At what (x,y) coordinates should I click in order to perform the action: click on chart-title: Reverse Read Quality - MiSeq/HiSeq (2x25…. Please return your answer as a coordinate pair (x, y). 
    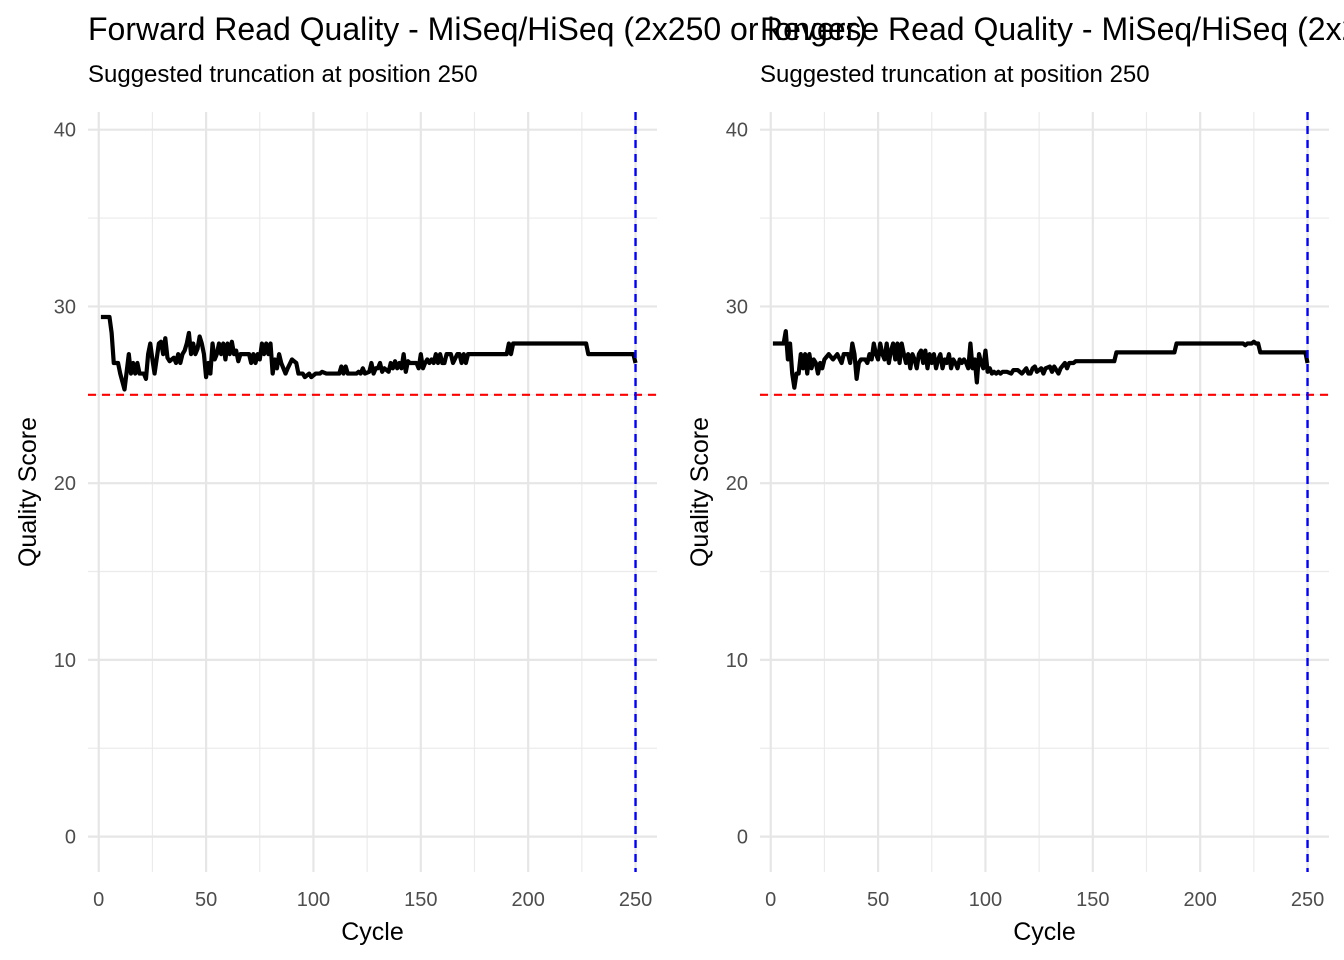
    Looking at the image, I should click on (1052, 29).